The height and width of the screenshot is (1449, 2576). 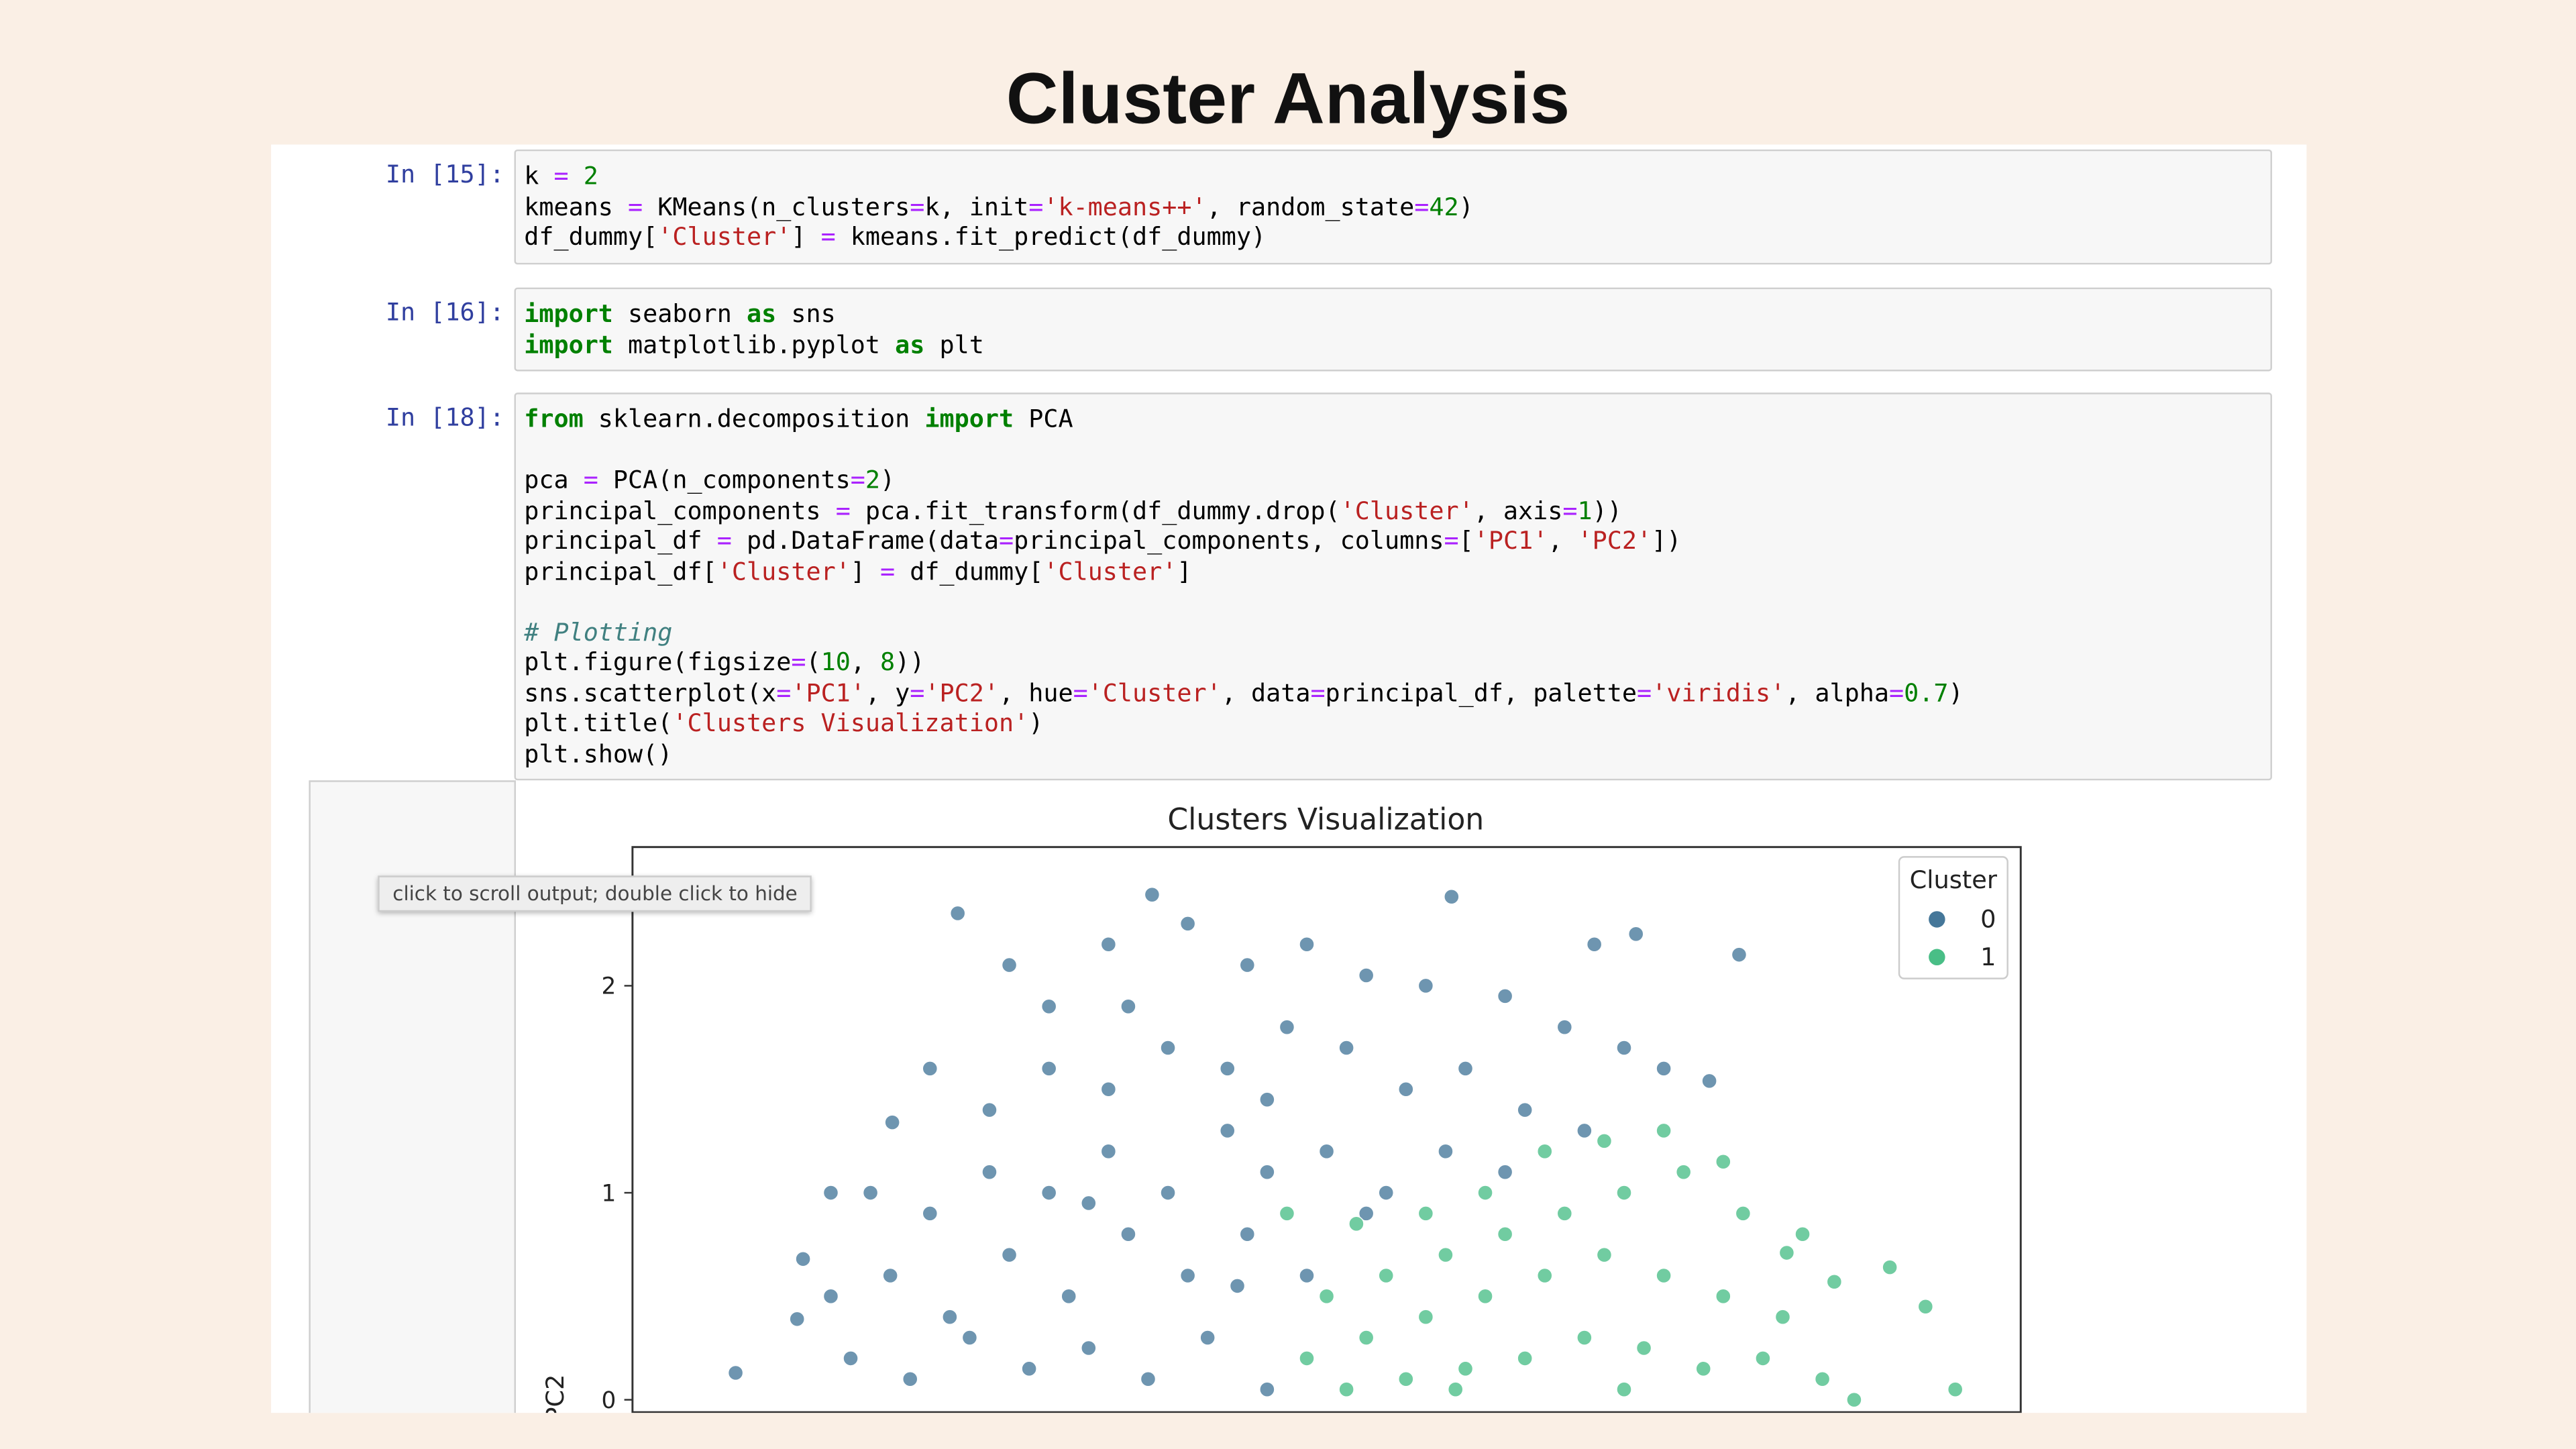 What do you see at coordinates (444, 174) in the screenshot?
I see `cell-prompt: In [15]:` at bounding box center [444, 174].